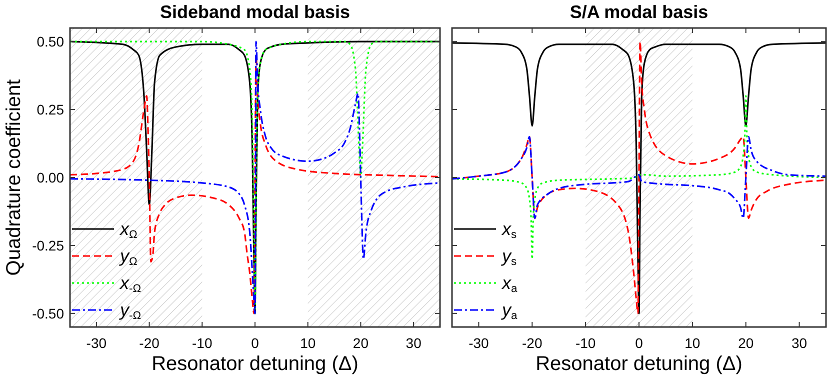  What do you see at coordinates (128, 230) in the screenshot?
I see `legend-label: x$_{Ω}$` at bounding box center [128, 230].